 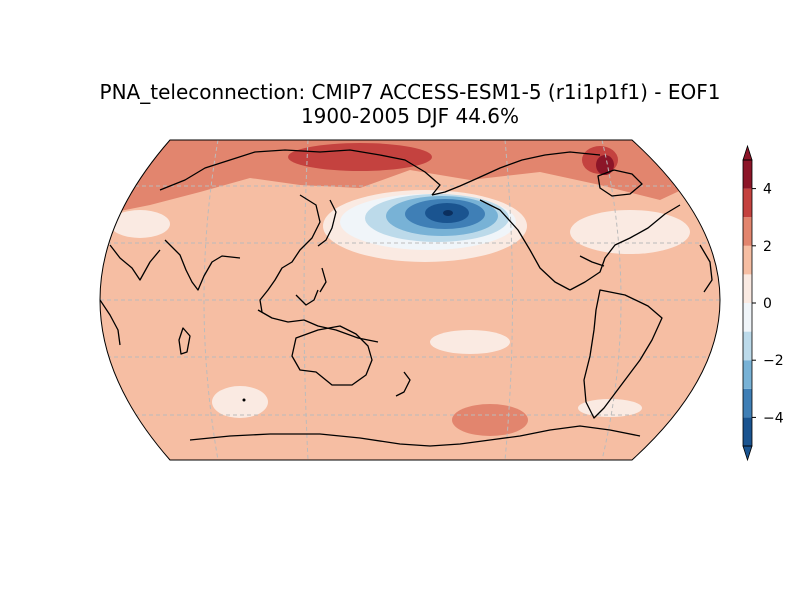 What do you see at coordinates (323, 280) in the screenshot?
I see `coast-philippines` at bounding box center [323, 280].